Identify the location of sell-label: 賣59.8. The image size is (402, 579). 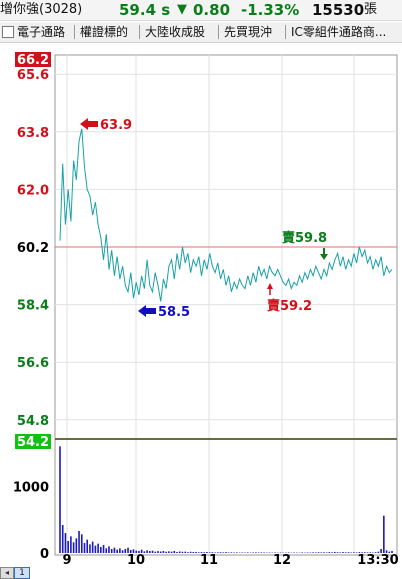
(304, 238).